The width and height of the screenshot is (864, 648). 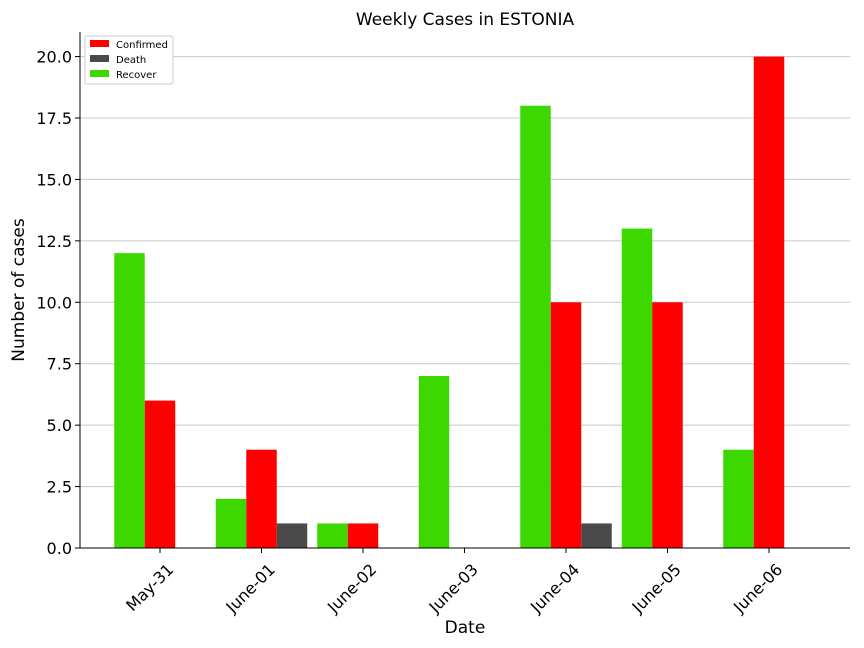 I want to click on y-tick-label: 10.0, so click(x=54, y=302).